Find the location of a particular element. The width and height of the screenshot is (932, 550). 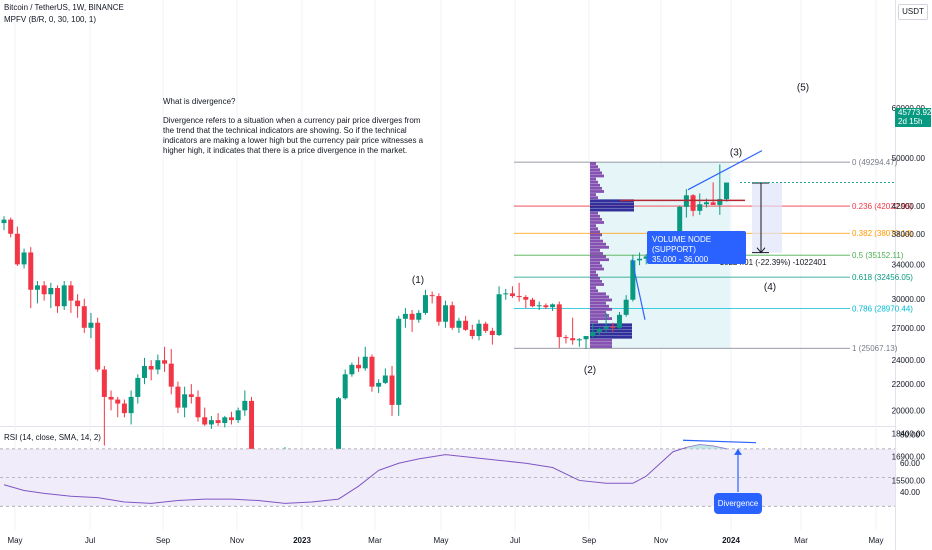

indicator-label: MPFV (B/R, 0, 30, 100, 1) is located at coordinates (50, 19).